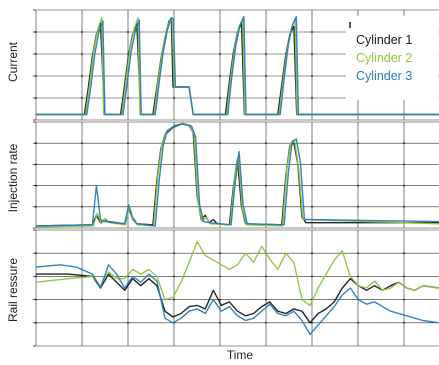  Describe the element at coordinates (13, 61) in the screenshot. I see `ylabel-current: Current` at that location.